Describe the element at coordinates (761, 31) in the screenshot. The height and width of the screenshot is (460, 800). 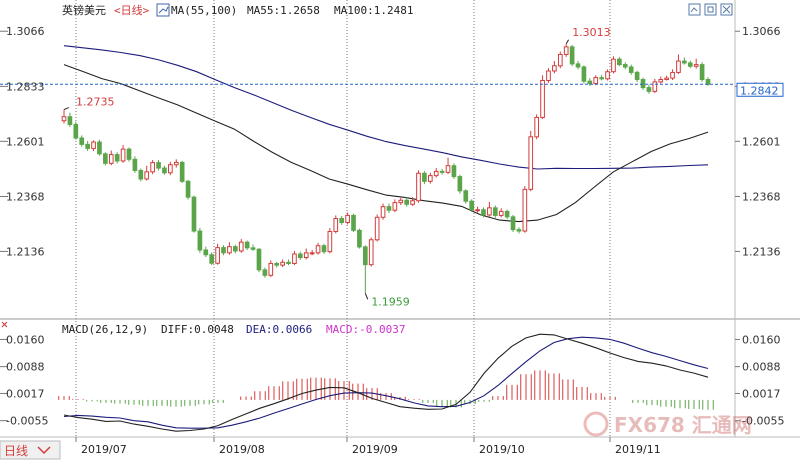
I see `price-tick-label-right: 1.3066` at that location.